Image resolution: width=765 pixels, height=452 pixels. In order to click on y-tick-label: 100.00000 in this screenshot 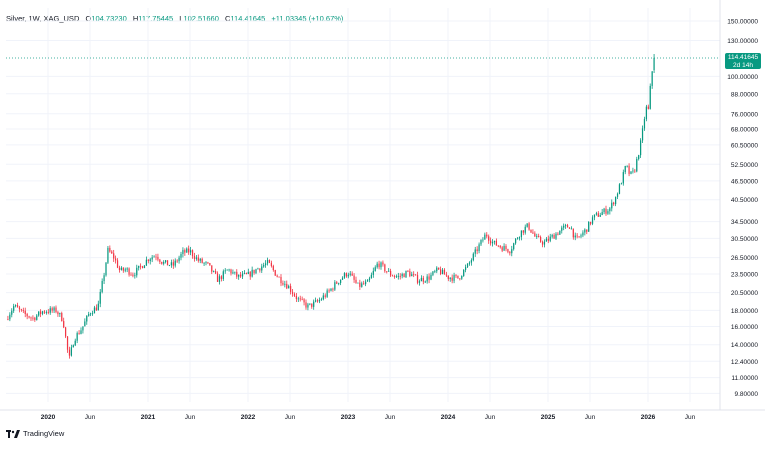, I will do `click(742, 77)`.